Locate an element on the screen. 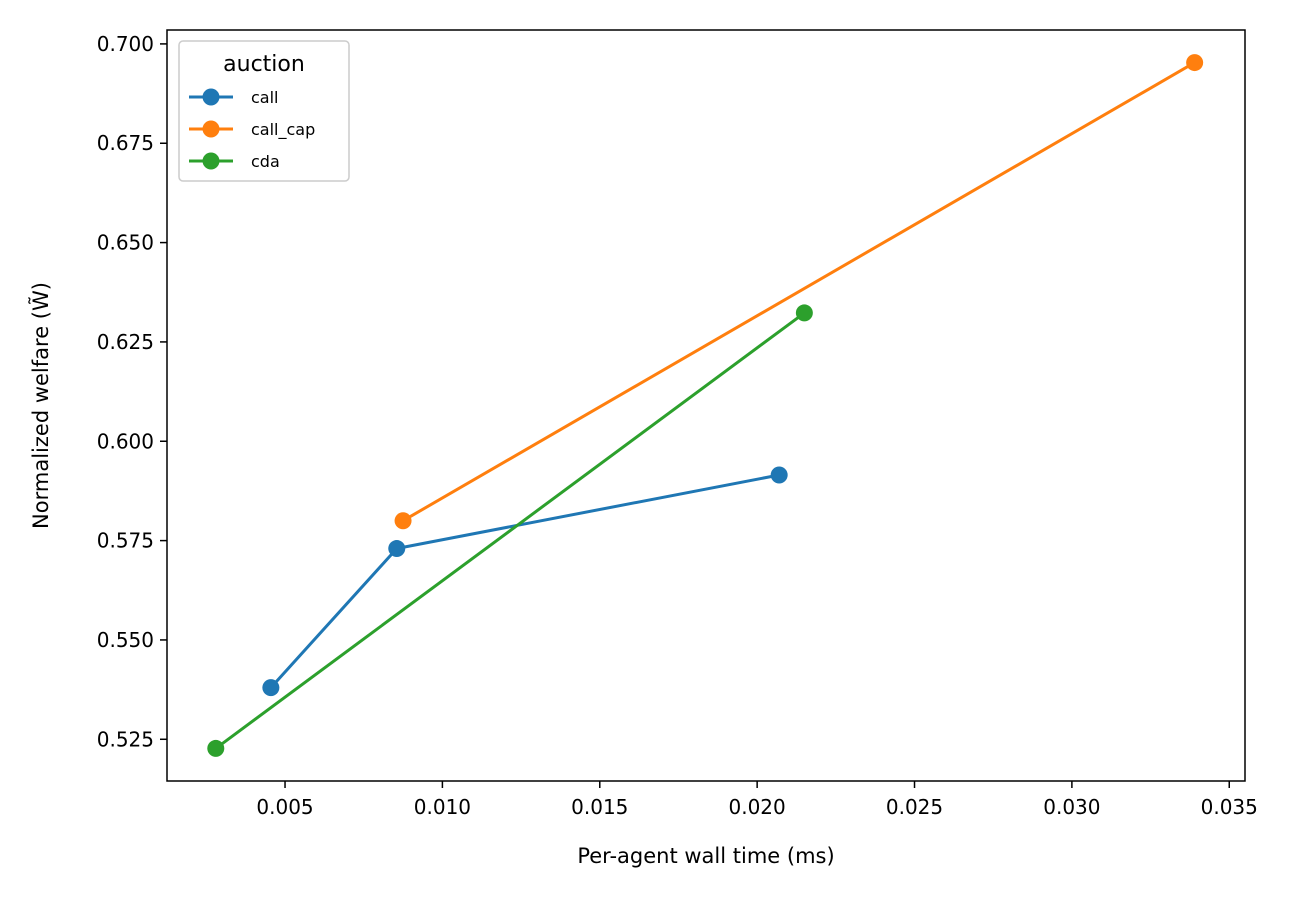 The image size is (1300, 900). x-tick-label: 0.015 is located at coordinates (599, 807).